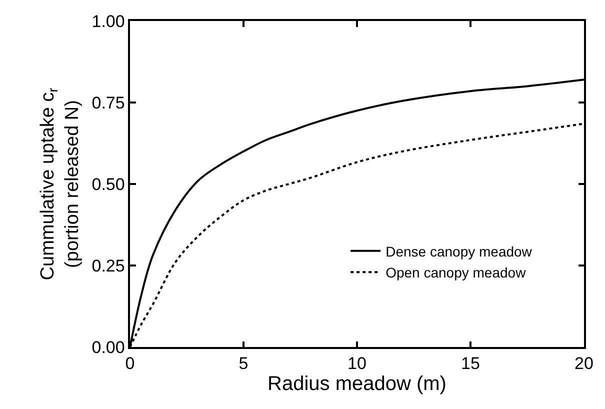 The height and width of the screenshot is (409, 605). What do you see at coordinates (470, 364) in the screenshot?
I see `x-tick-label: 15` at bounding box center [470, 364].